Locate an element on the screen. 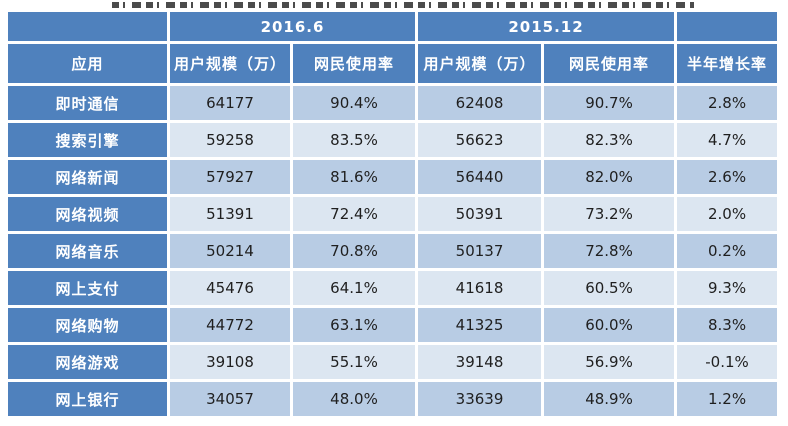 The image size is (788, 426). data-cell: 73.2% is located at coordinates (609, 214).